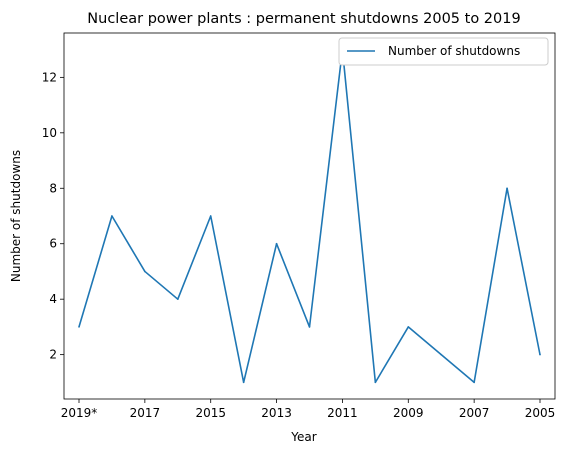  What do you see at coordinates (210, 413) in the screenshot?
I see `x-tick-label: 2015` at bounding box center [210, 413].